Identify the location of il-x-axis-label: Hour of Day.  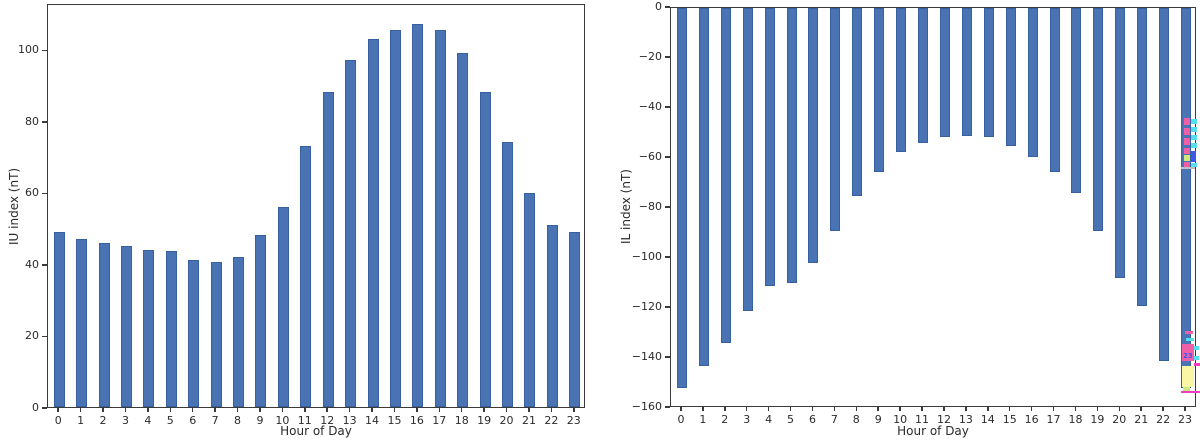
(933, 431).